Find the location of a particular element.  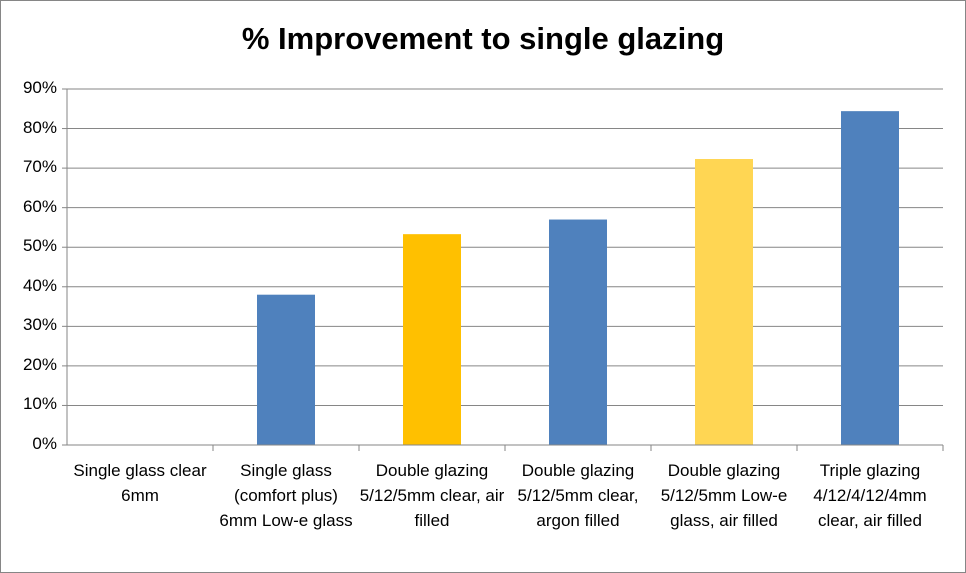

y-tick-label: 20% is located at coordinates (39, 364).